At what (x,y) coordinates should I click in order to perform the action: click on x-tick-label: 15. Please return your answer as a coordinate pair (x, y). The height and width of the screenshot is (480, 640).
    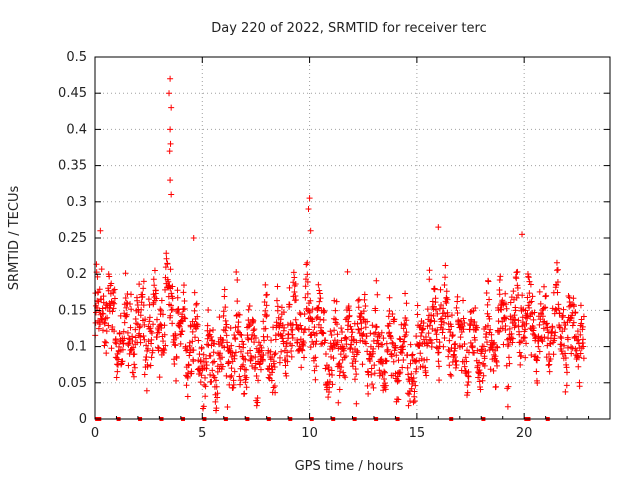
    Looking at the image, I should click on (417, 433).